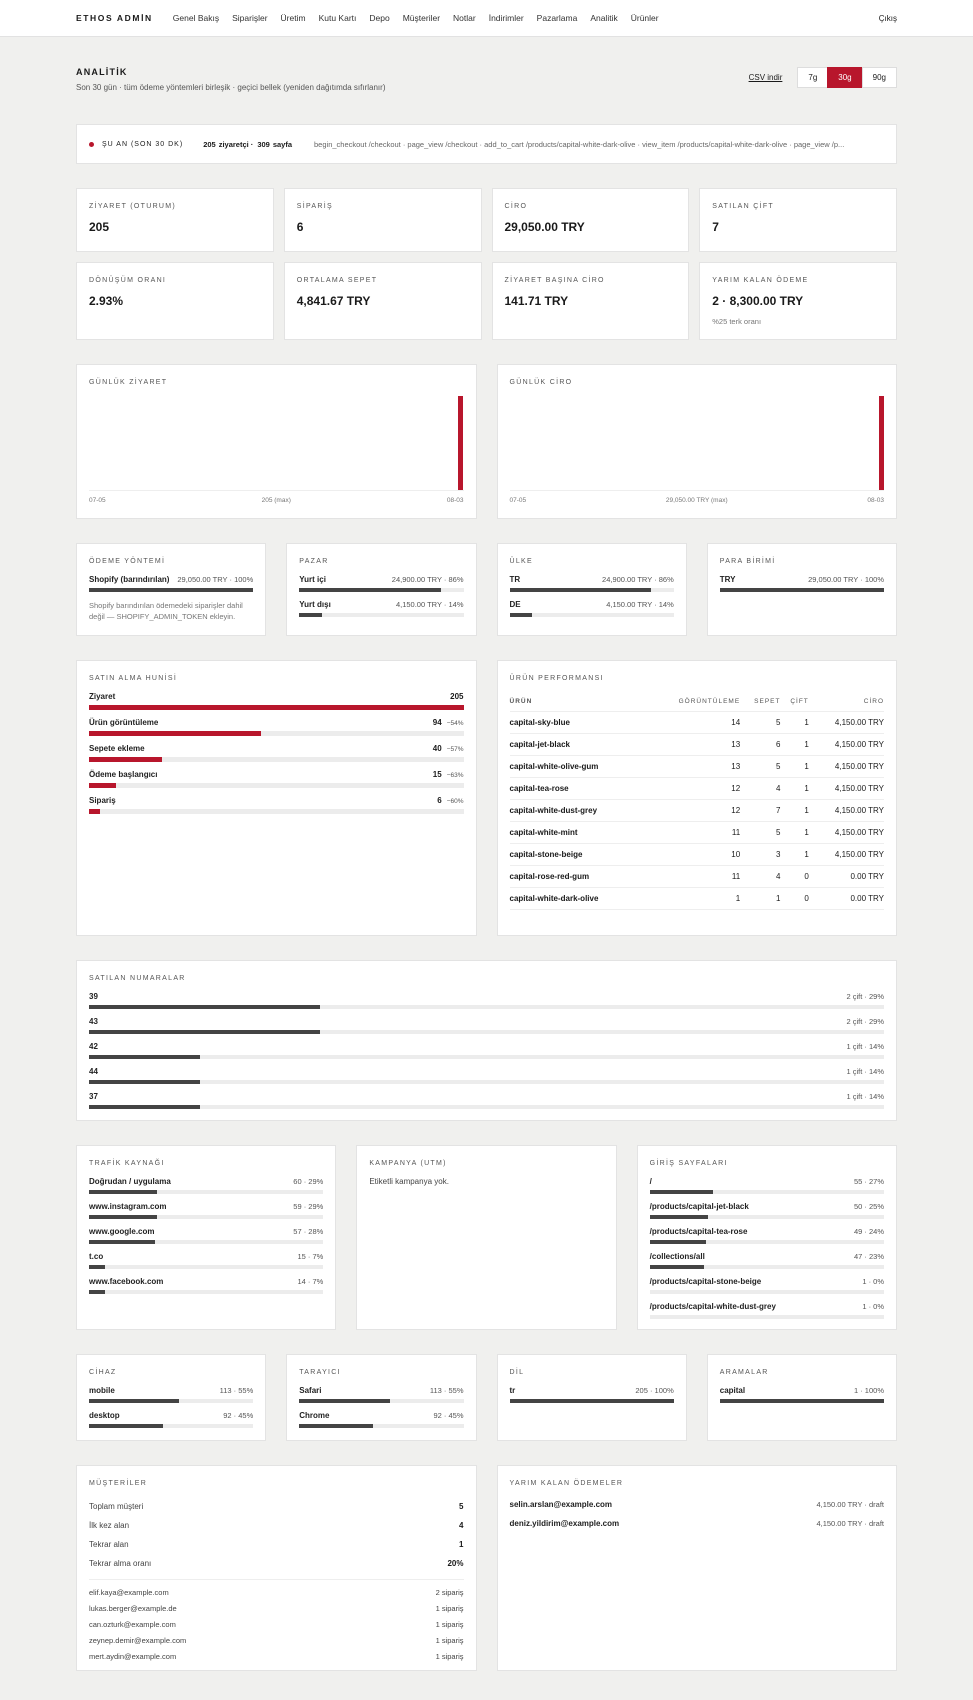 Image resolution: width=973 pixels, height=1700 pixels. I want to click on row-value: 14 · 7%, so click(310, 1281).